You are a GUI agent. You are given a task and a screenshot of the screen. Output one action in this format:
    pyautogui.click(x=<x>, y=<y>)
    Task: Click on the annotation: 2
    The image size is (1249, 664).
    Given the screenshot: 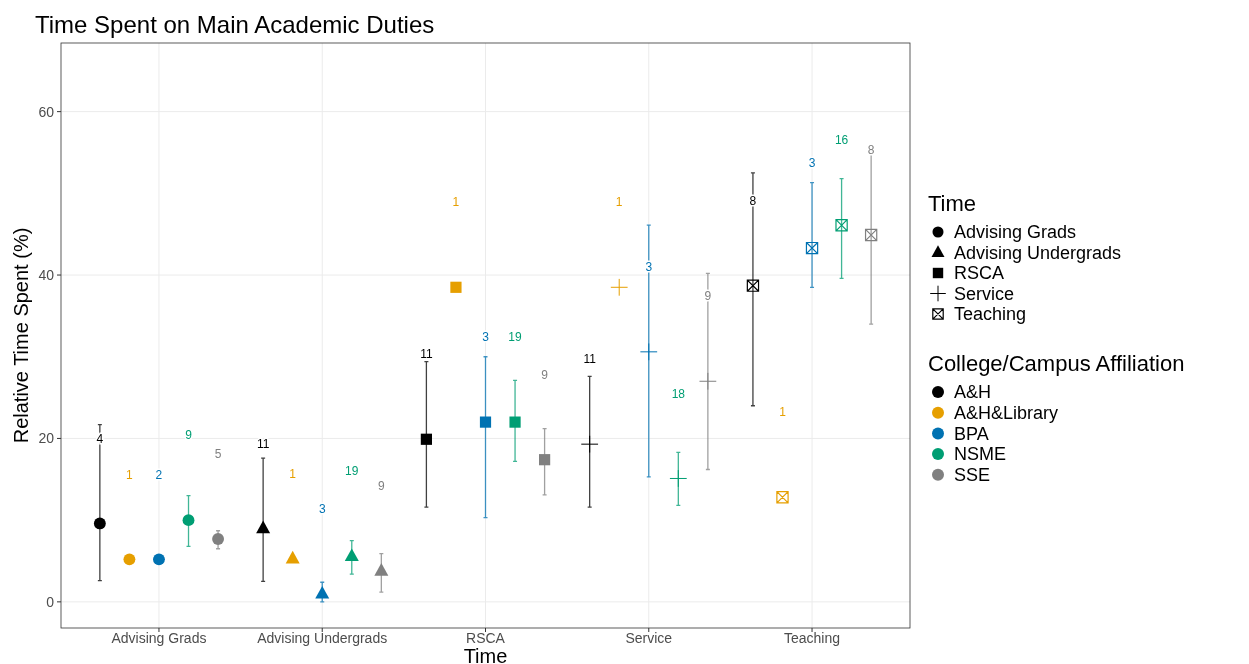 What is the action you would take?
    pyautogui.click(x=159, y=474)
    